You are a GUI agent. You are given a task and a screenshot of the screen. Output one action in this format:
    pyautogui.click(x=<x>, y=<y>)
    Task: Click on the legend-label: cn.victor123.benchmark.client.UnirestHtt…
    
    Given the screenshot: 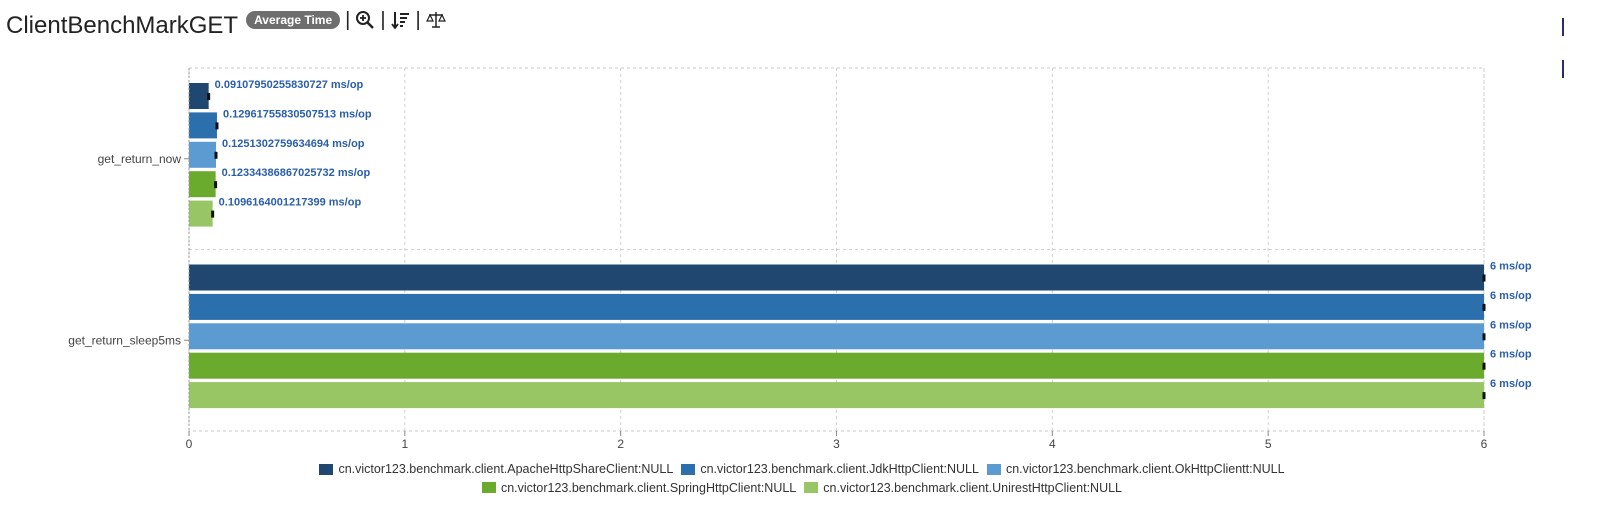 What is the action you would take?
    pyautogui.click(x=973, y=487)
    